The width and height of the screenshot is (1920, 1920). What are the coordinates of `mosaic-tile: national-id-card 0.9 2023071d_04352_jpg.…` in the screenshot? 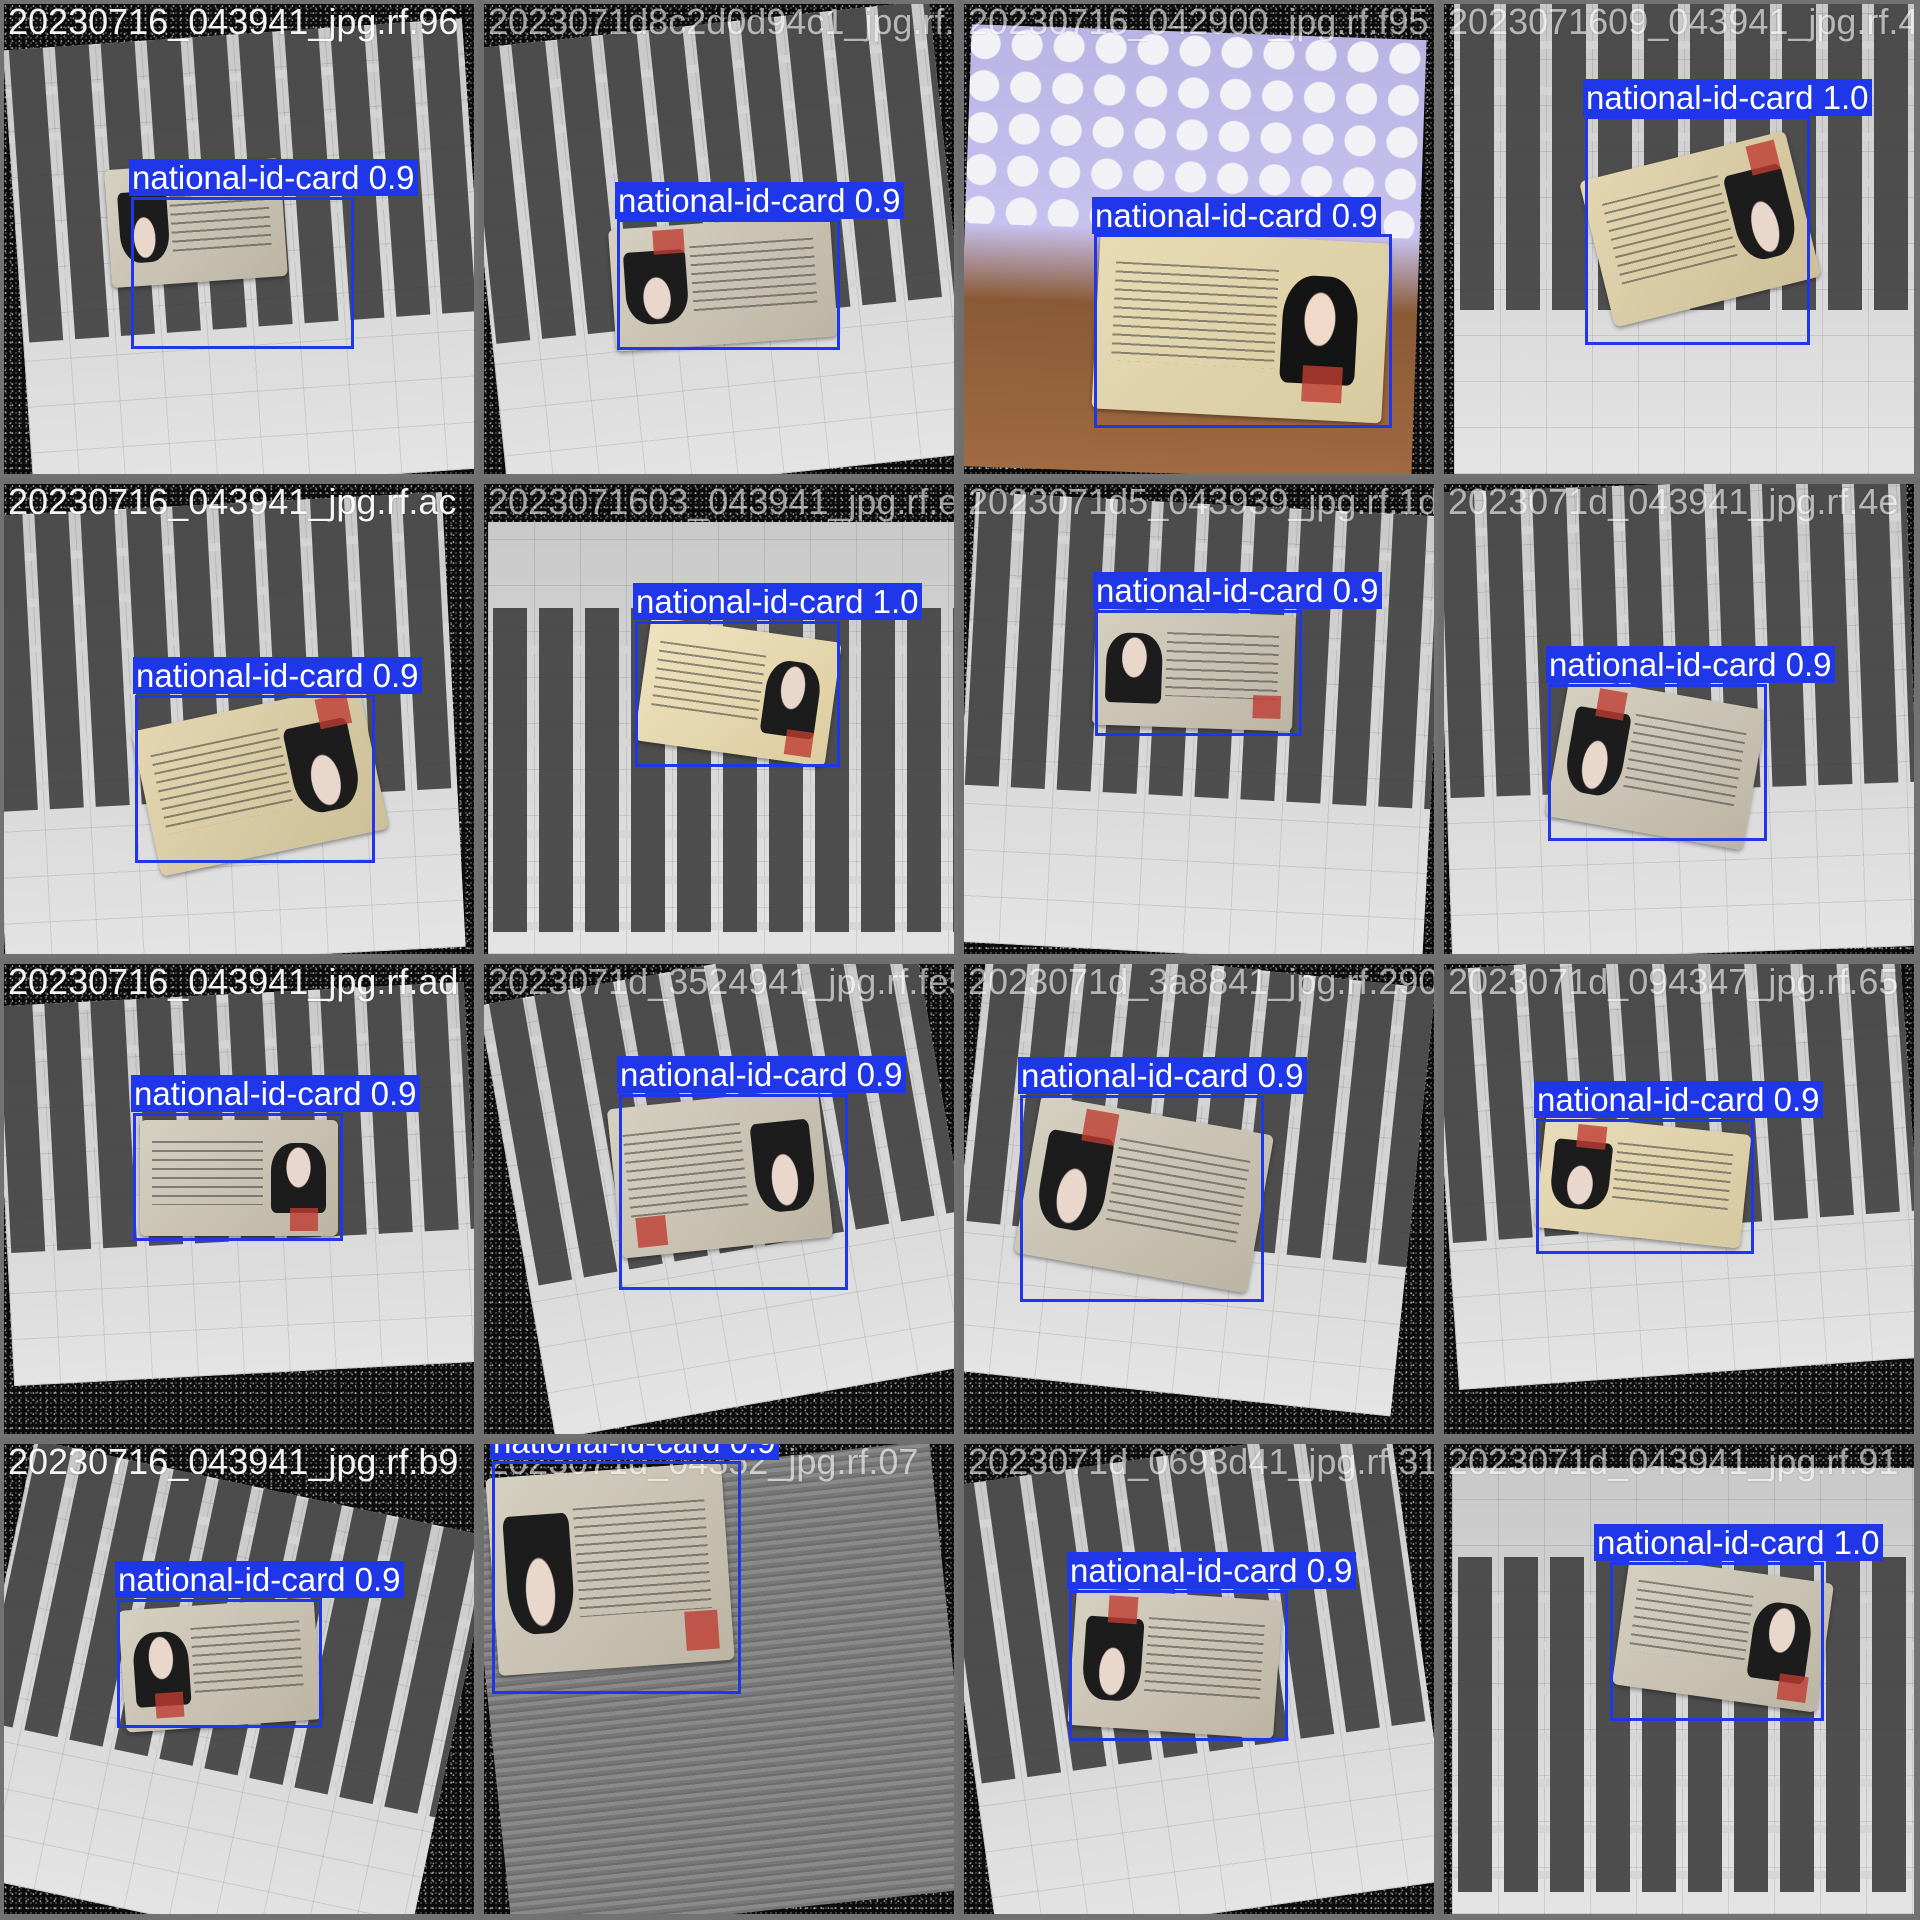 It's located at (719, 1679).